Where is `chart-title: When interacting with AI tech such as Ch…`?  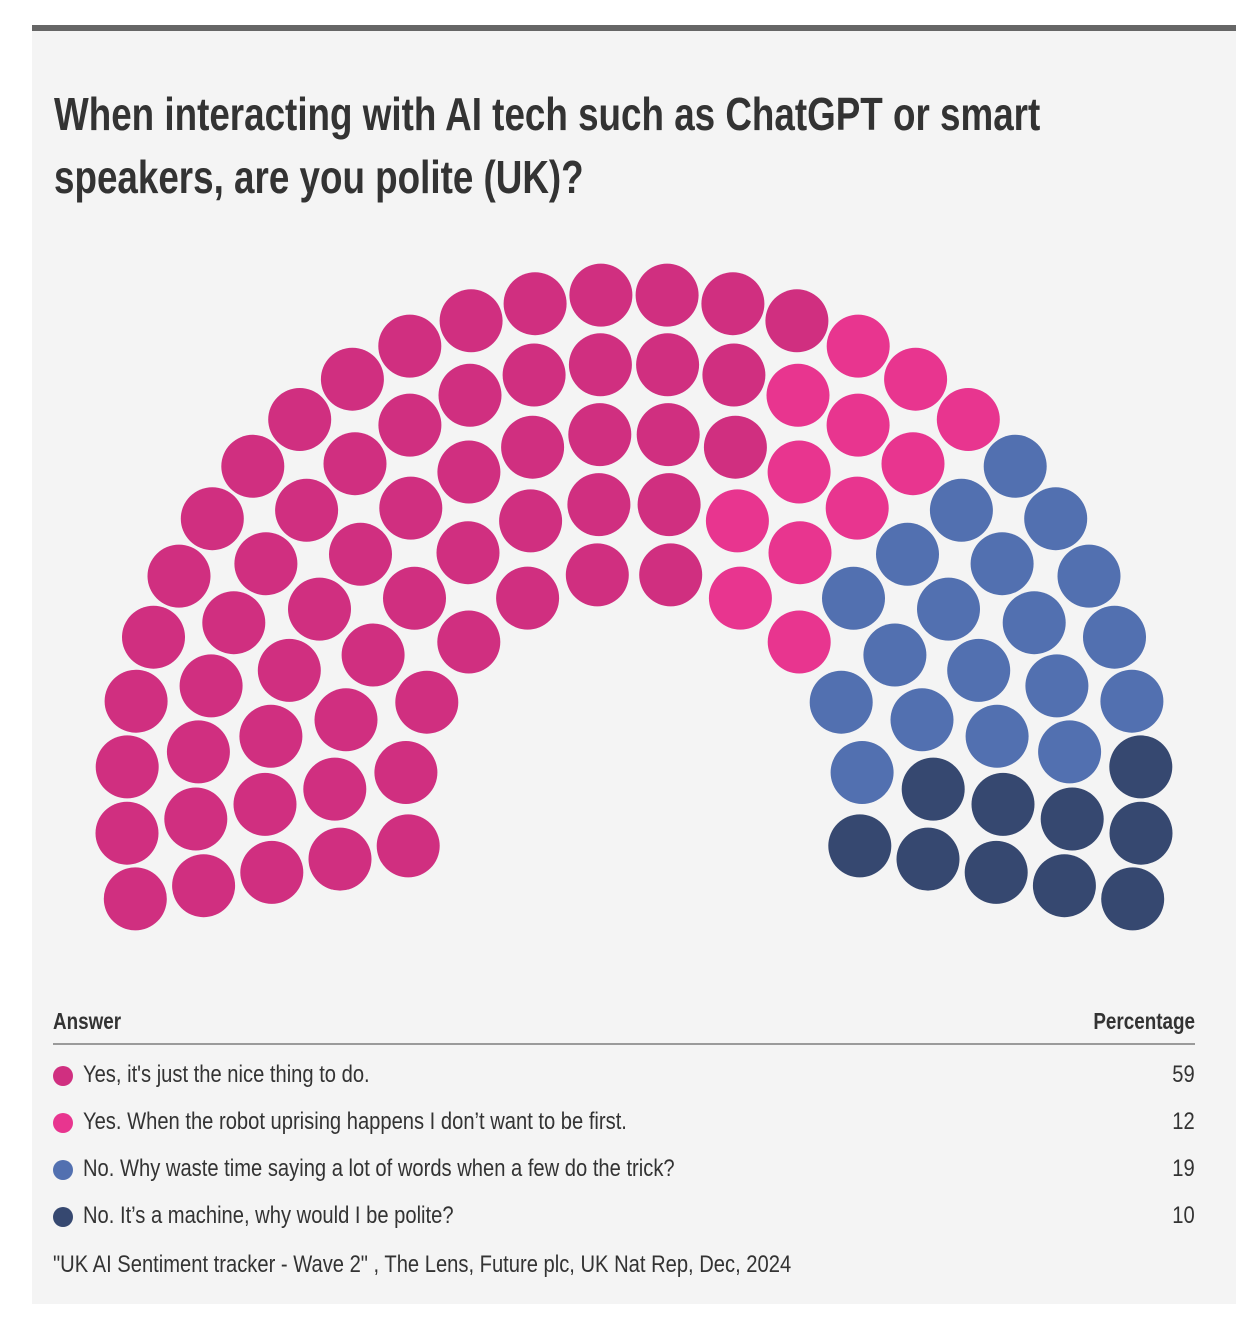
chart-title: When interacting with AI tech such as Ch… is located at coordinates (614, 146).